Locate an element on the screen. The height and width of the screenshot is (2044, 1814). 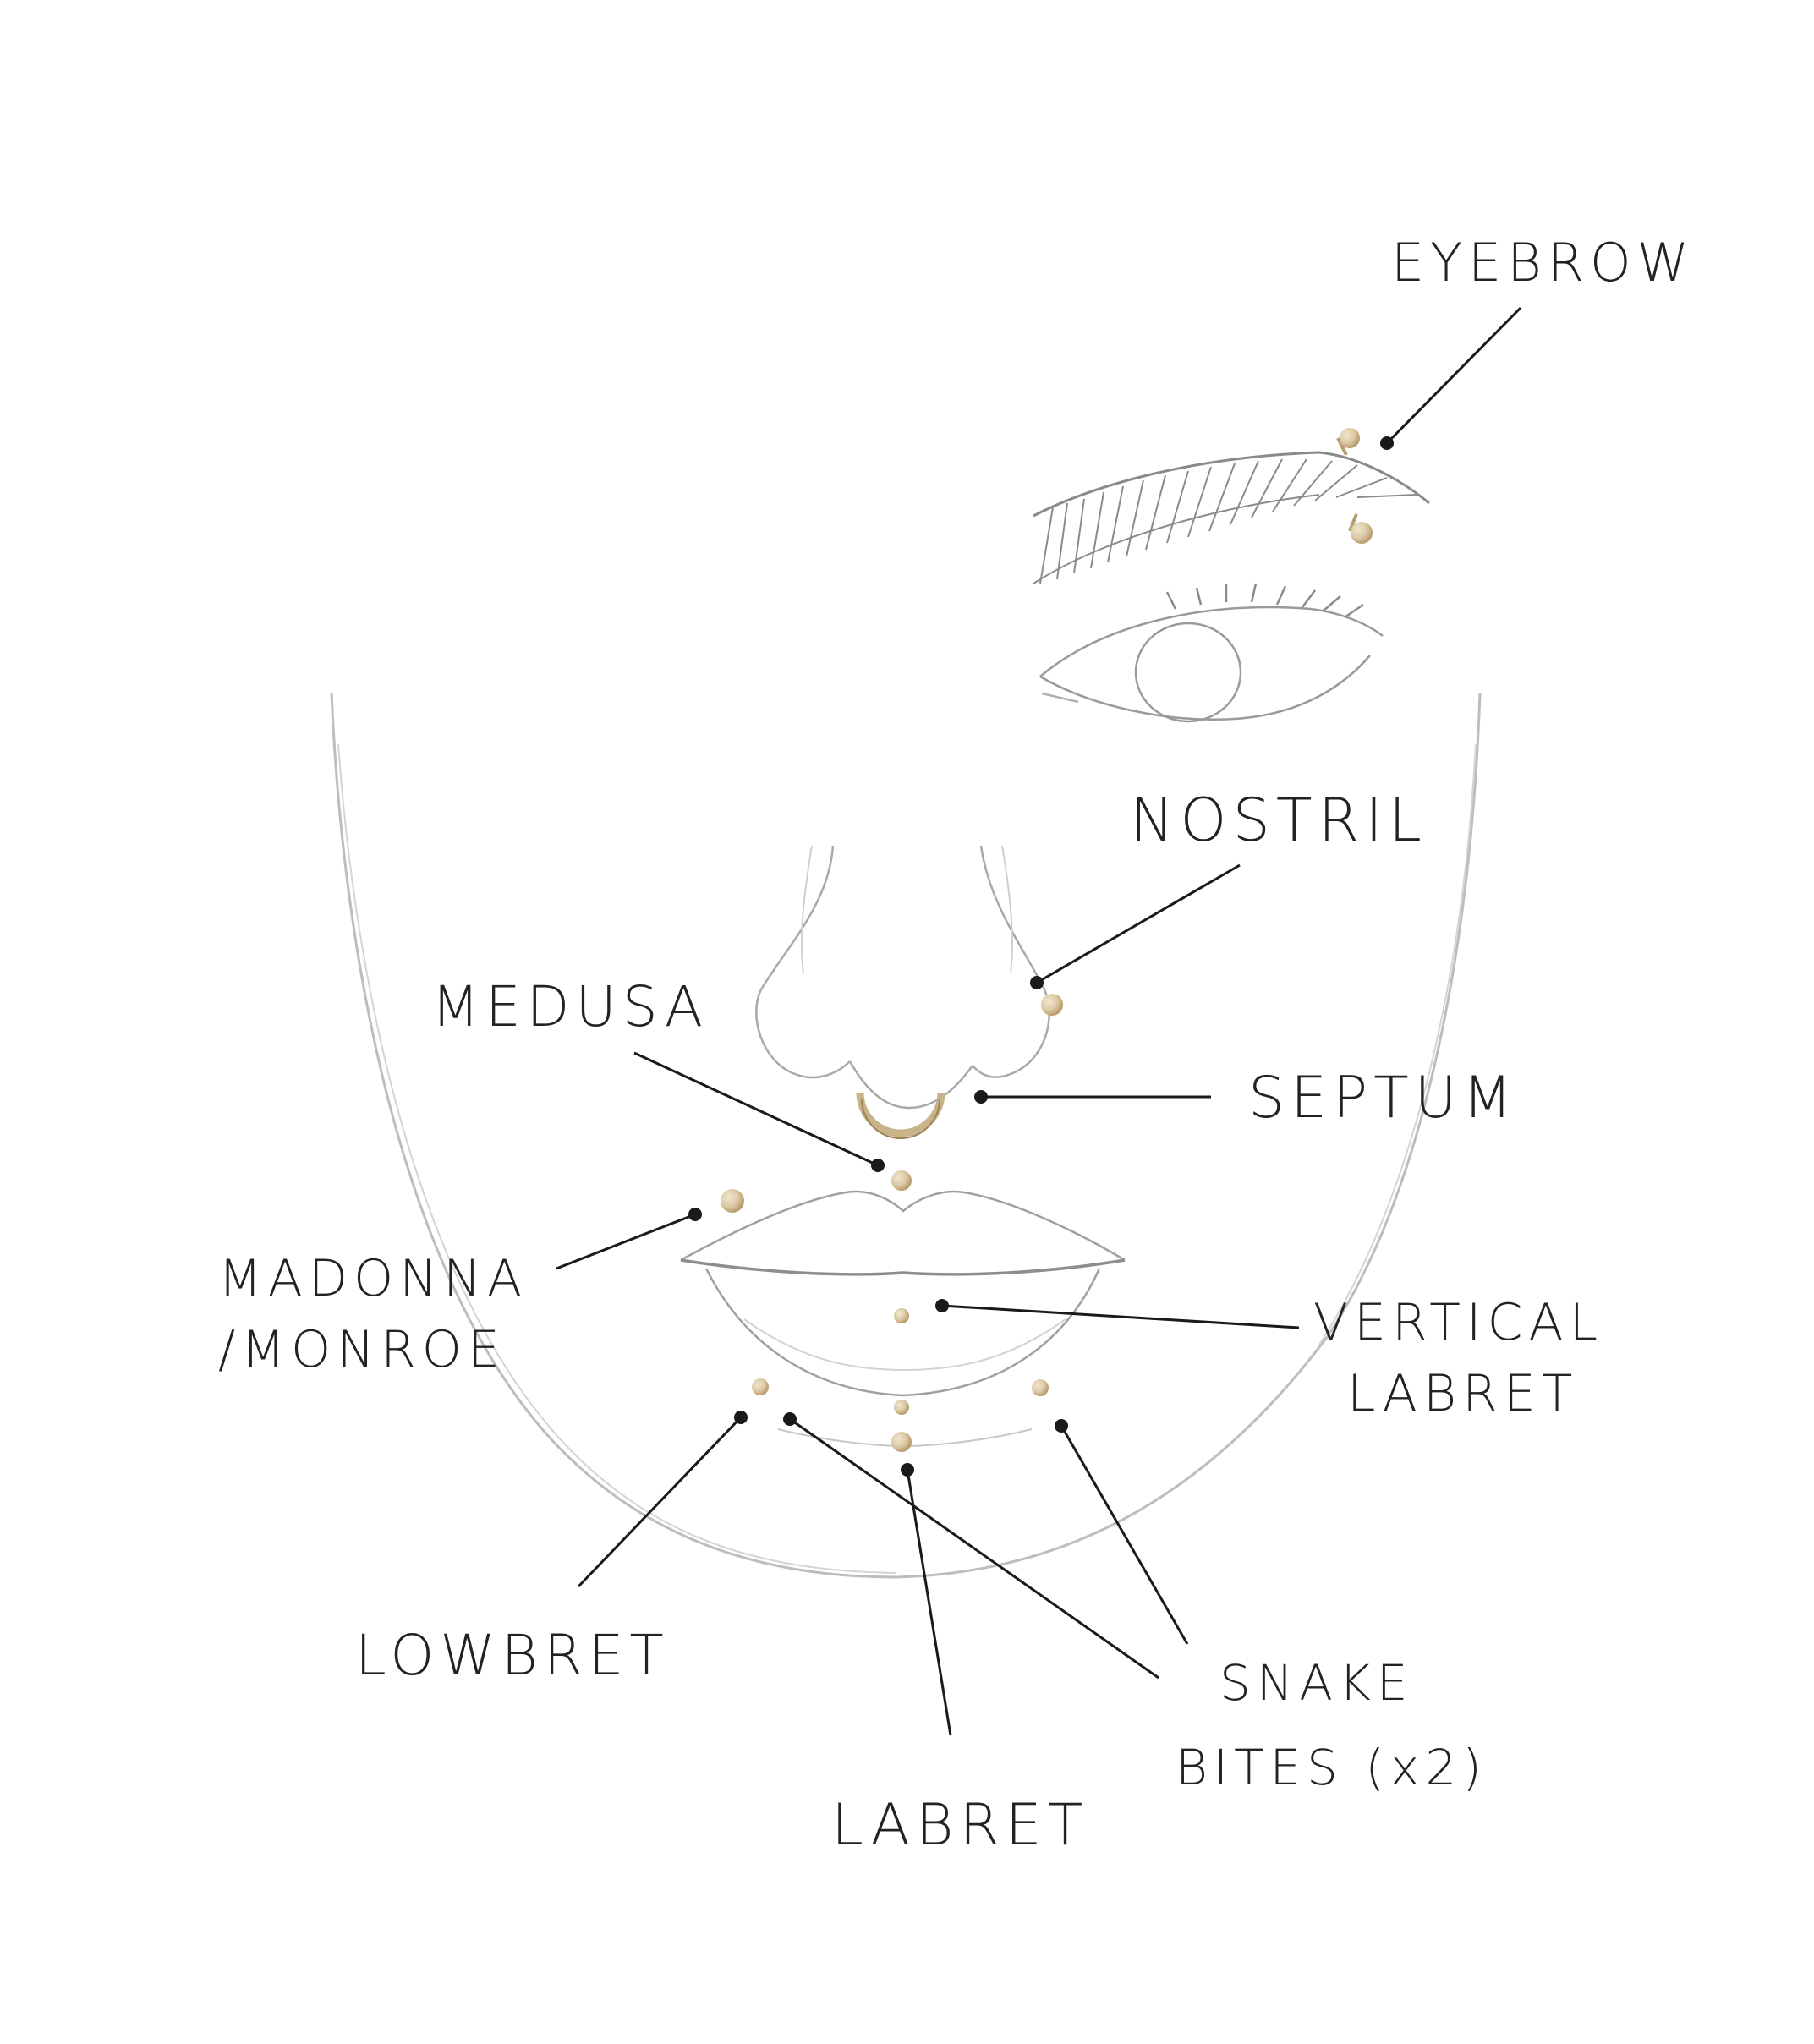
label-nostril: NOSTRIL is located at coordinates (1279, 820).